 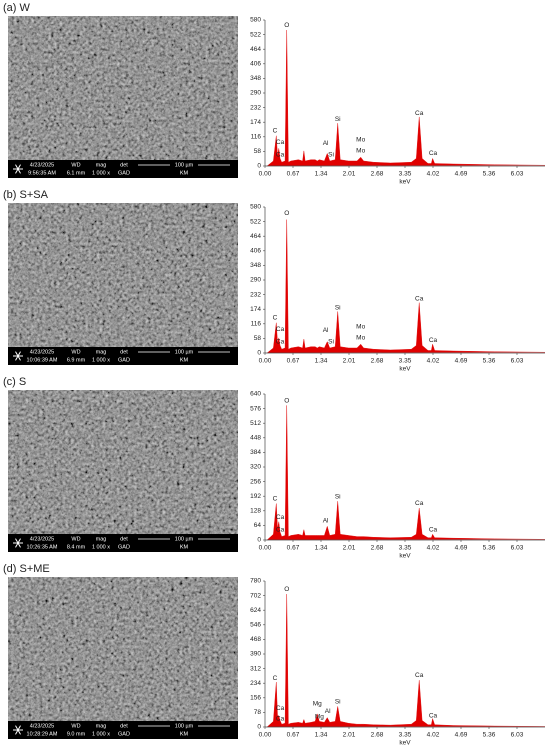 What do you see at coordinates (255, 654) in the screenshot?
I see `y-tick-label: 390` at bounding box center [255, 654].